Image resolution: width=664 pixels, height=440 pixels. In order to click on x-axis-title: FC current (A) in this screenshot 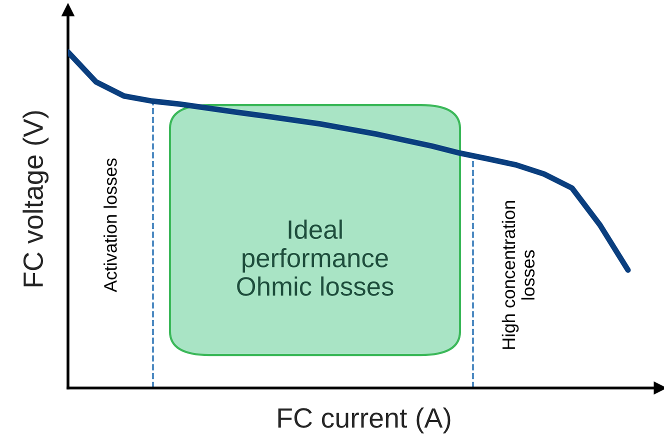, I will do `click(364, 420)`.